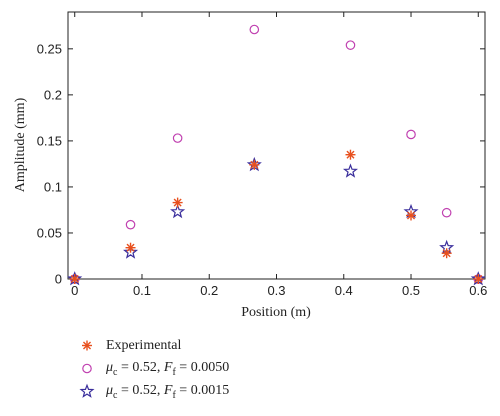  What do you see at coordinates (411, 290) in the screenshot?
I see `x-tick-label: 0.5` at bounding box center [411, 290].